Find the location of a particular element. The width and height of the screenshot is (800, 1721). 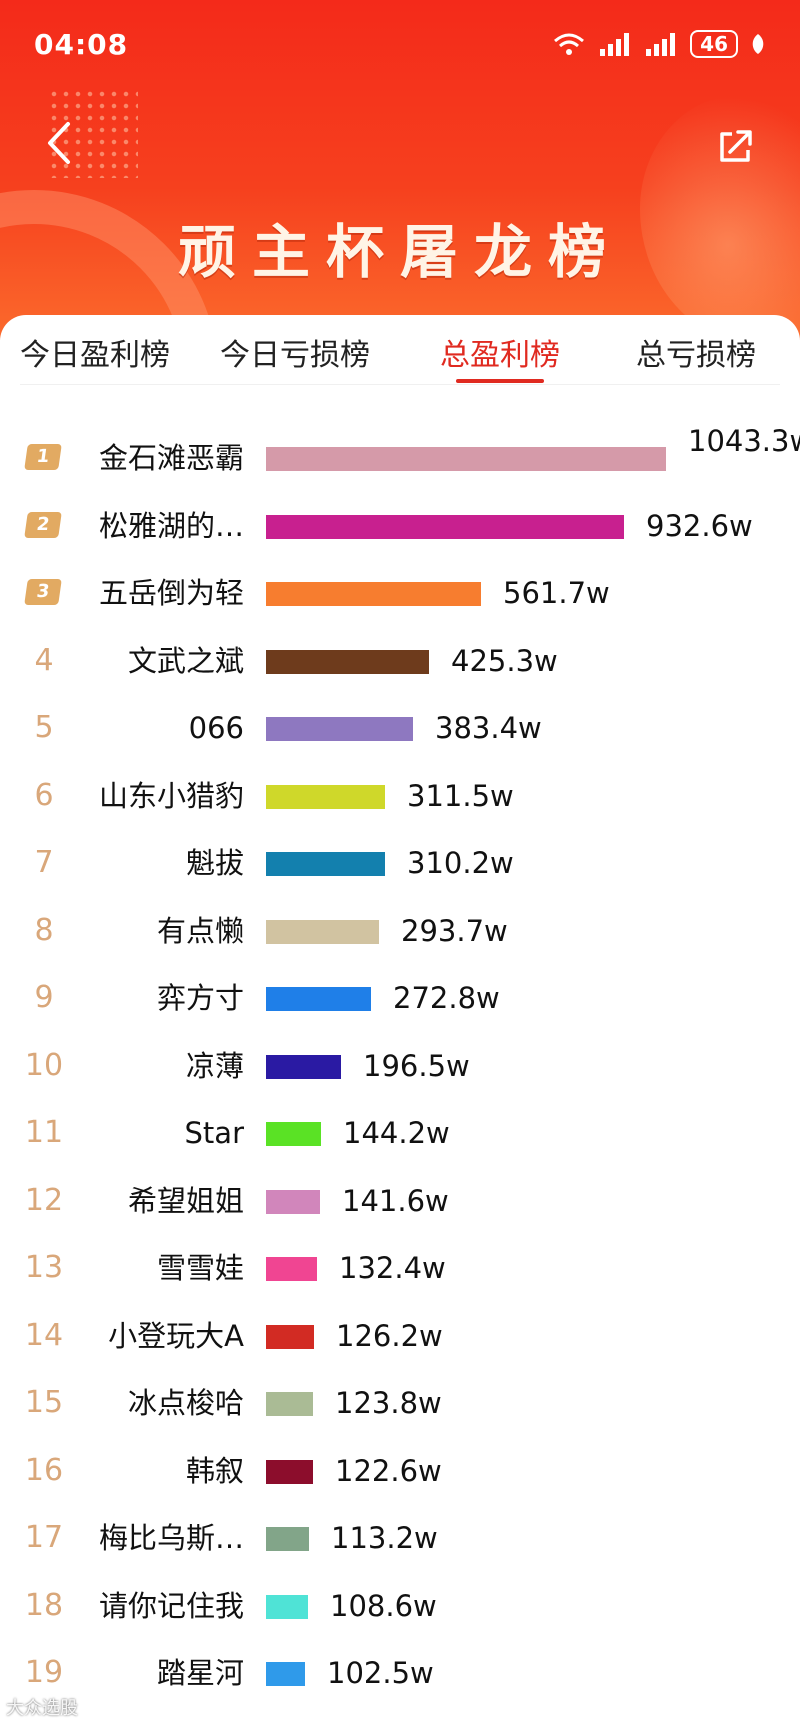

trader-name: 请你记住我 is located at coordinates (171, 1605).